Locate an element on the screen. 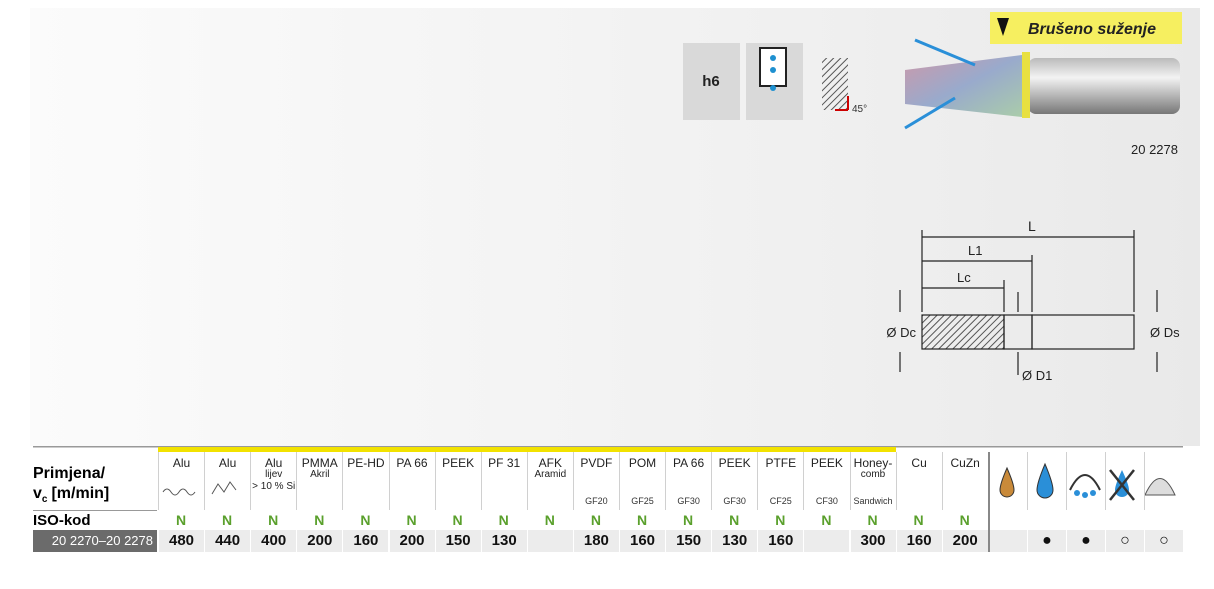 The width and height of the screenshot is (1214, 589). article-number: 20 2278 is located at coordinates (1154, 149).